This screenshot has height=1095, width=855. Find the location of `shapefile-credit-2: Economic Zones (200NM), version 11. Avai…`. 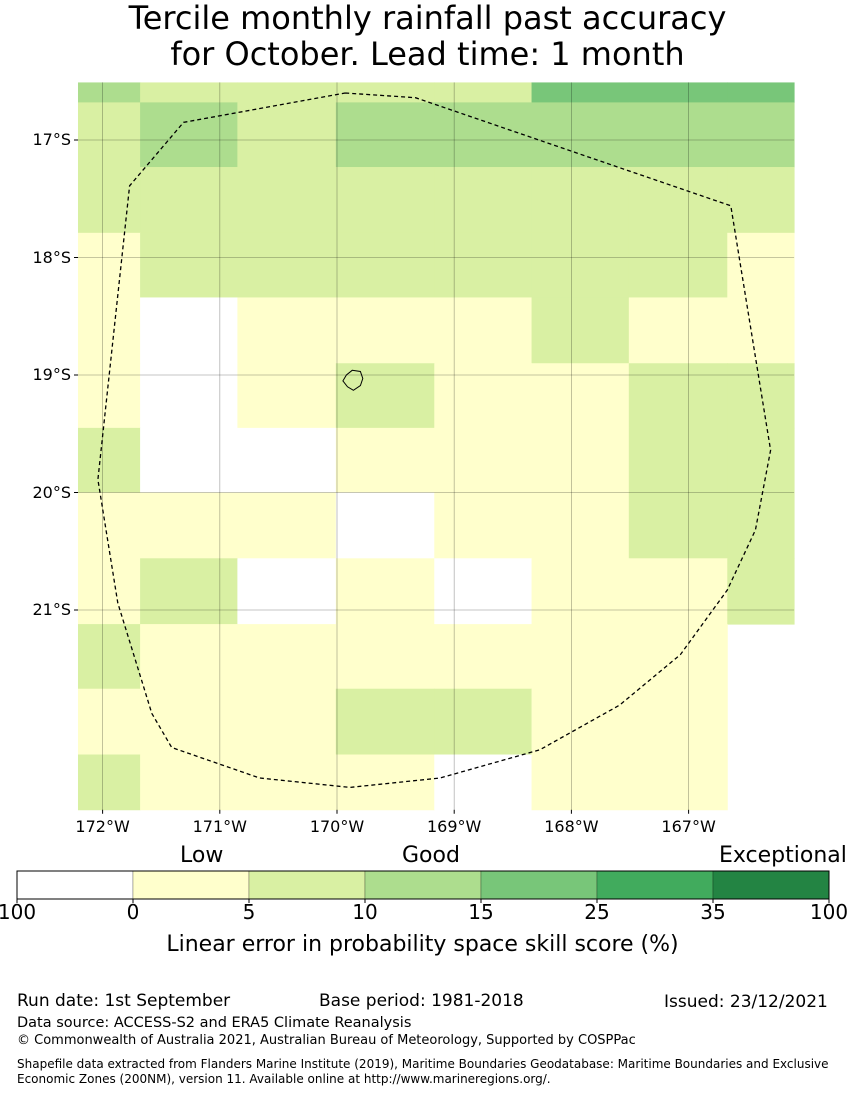

shapefile-credit-2: Economic Zones (200NM), version 11. Avai… is located at coordinates (284, 1079).